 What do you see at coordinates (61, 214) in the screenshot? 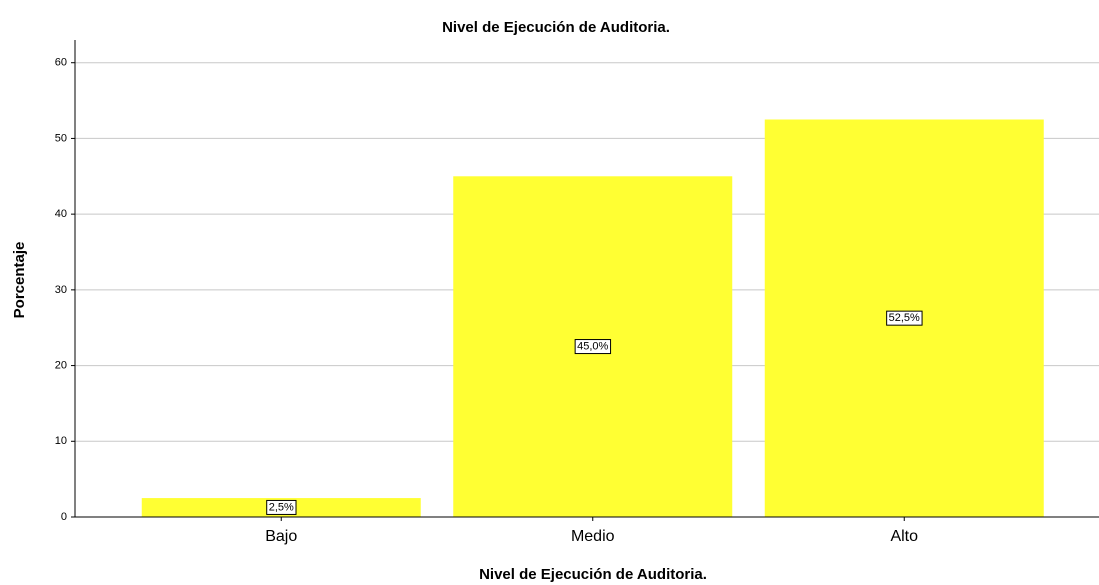
I see `y-tick-label: 40` at bounding box center [61, 214].